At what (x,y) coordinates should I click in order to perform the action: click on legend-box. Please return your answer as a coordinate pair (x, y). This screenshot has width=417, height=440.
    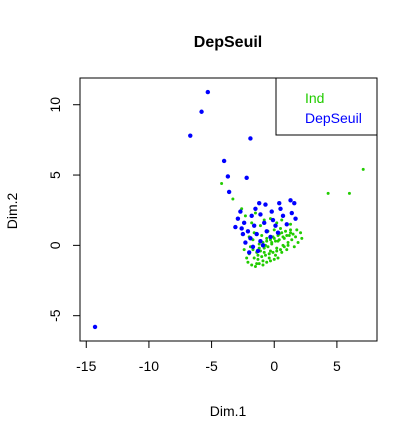
    Looking at the image, I should click on (326, 106).